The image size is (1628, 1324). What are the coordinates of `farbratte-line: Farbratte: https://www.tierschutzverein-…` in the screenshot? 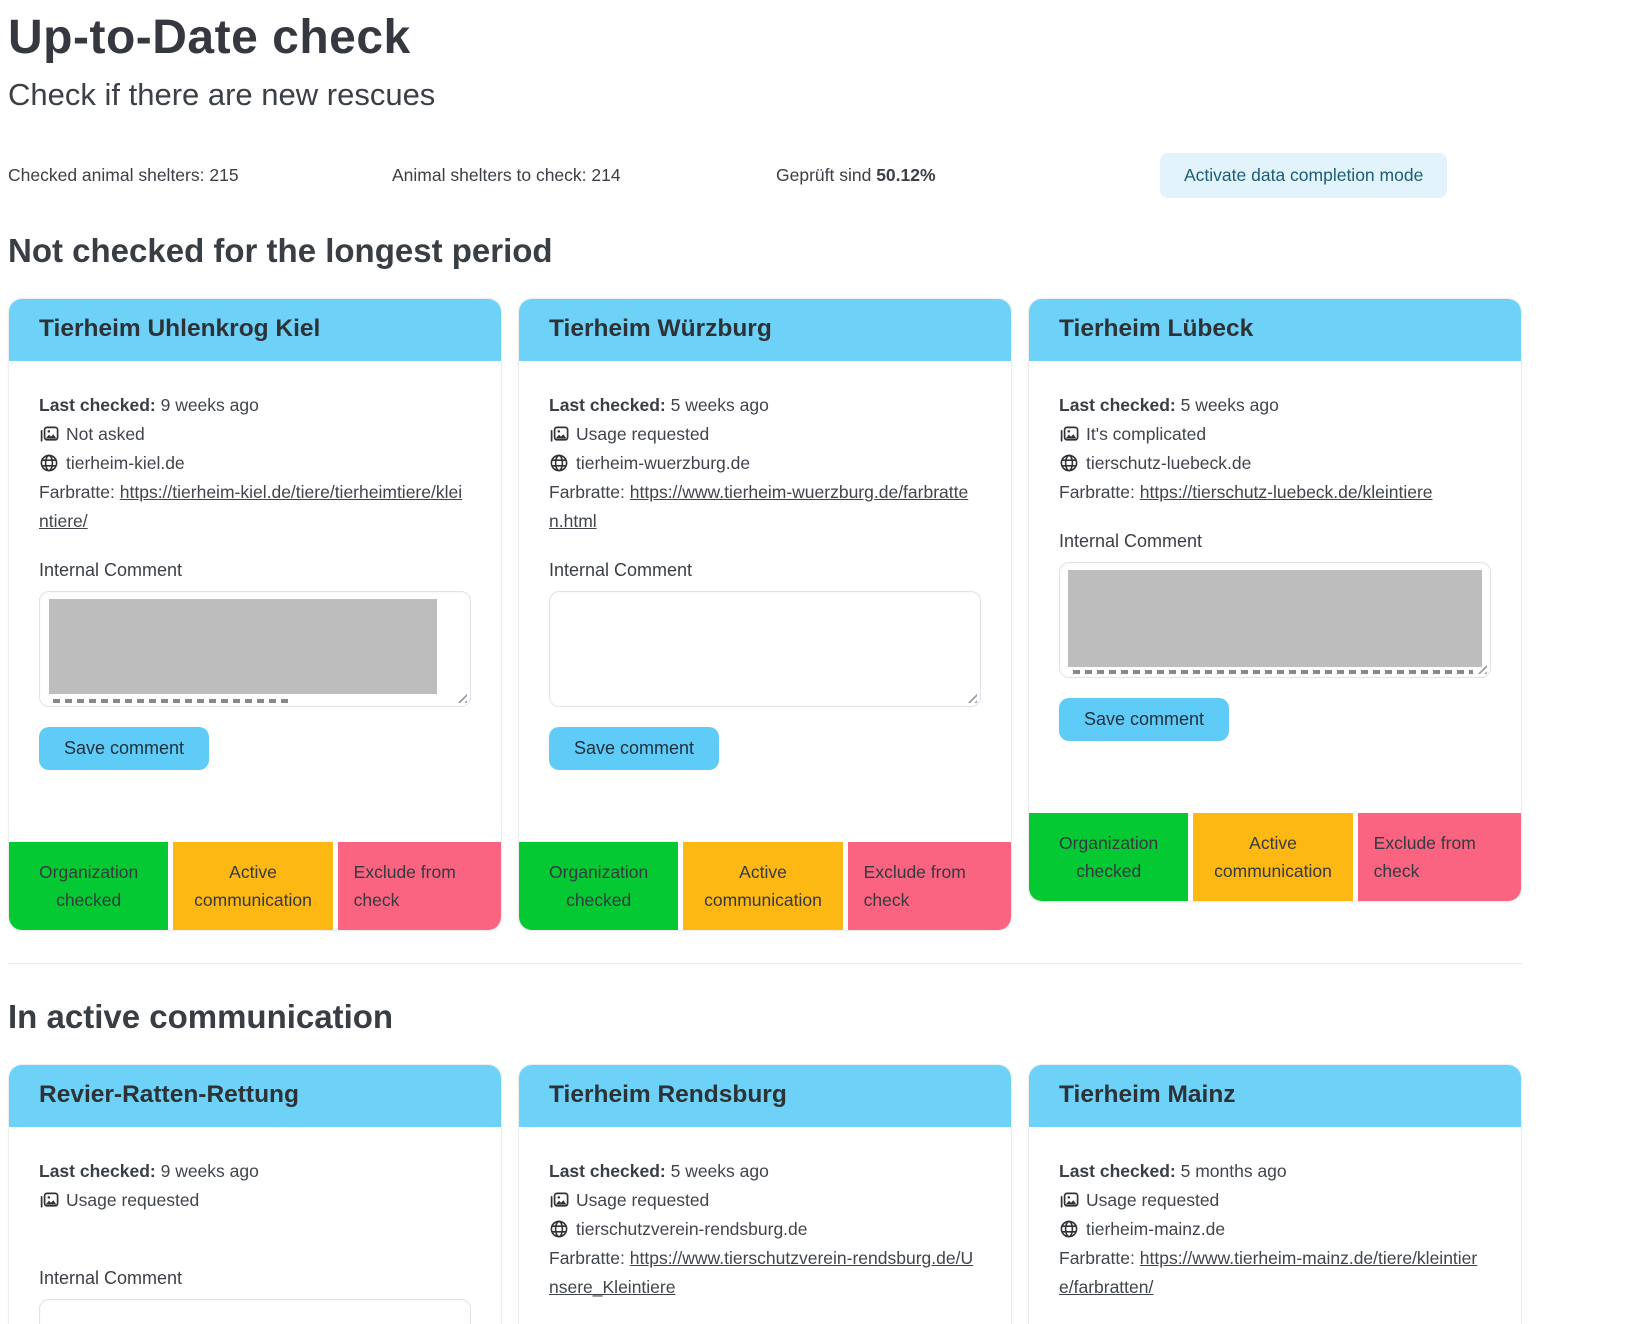 It's located at (761, 1272).